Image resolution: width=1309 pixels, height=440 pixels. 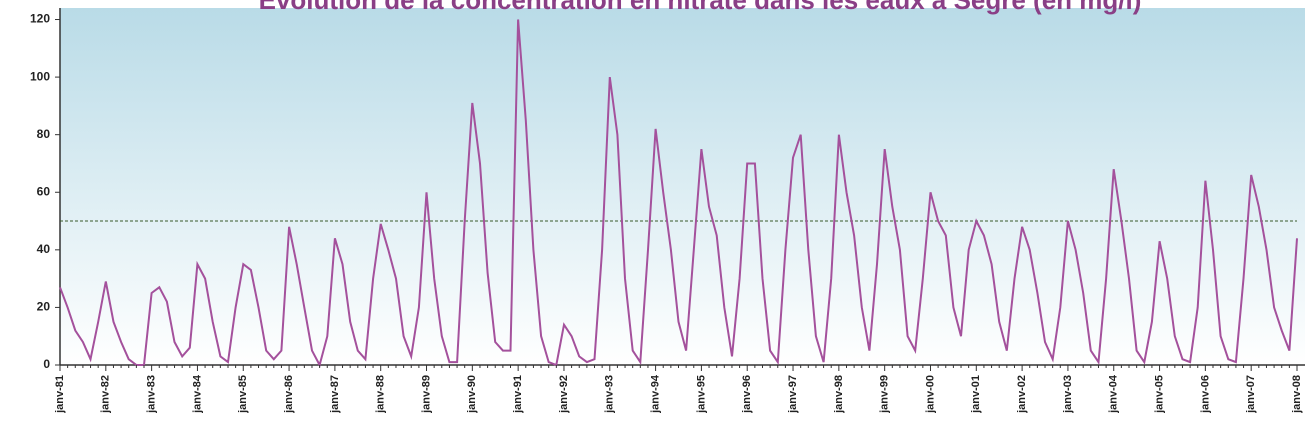 What do you see at coordinates (1068, 394) in the screenshot?
I see `x-tick-label: janv-03` at bounding box center [1068, 394].